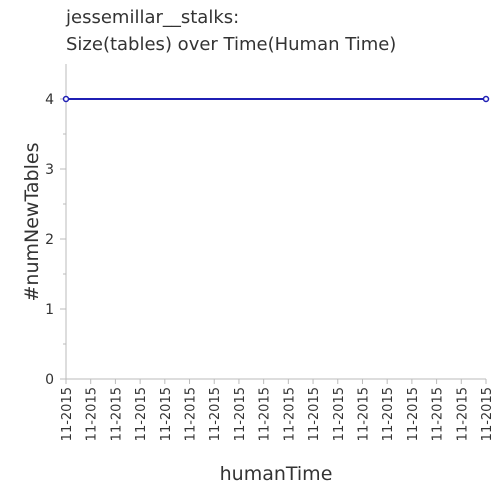  What do you see at coordinates (276, 474) in the screenshot?
I see `x-axis-label: humanTime` at bounding box center [276, 474].